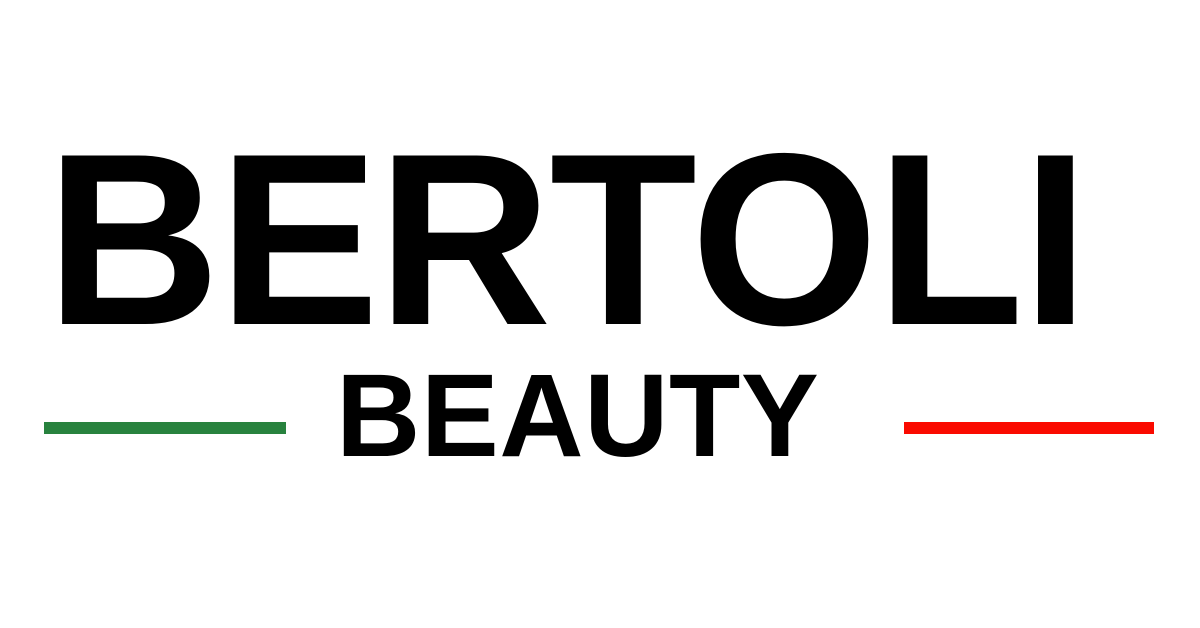 The height and width of the screenshot is (628, 1200). What do you see at coordinates (578, 416) in the screenshot?
I see `brand-name-secondary: BEAUTY` at bounding box center [578, 416].